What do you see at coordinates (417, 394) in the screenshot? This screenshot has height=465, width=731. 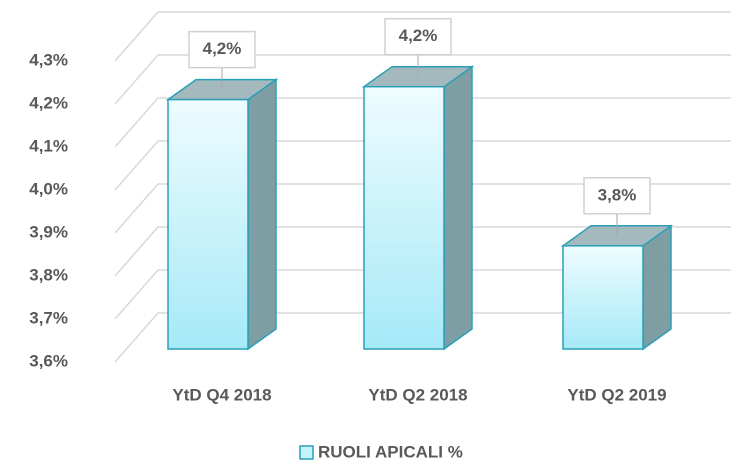 I see `x-tick-label: YtD Q2 2018` at bounding box center [417, 394].